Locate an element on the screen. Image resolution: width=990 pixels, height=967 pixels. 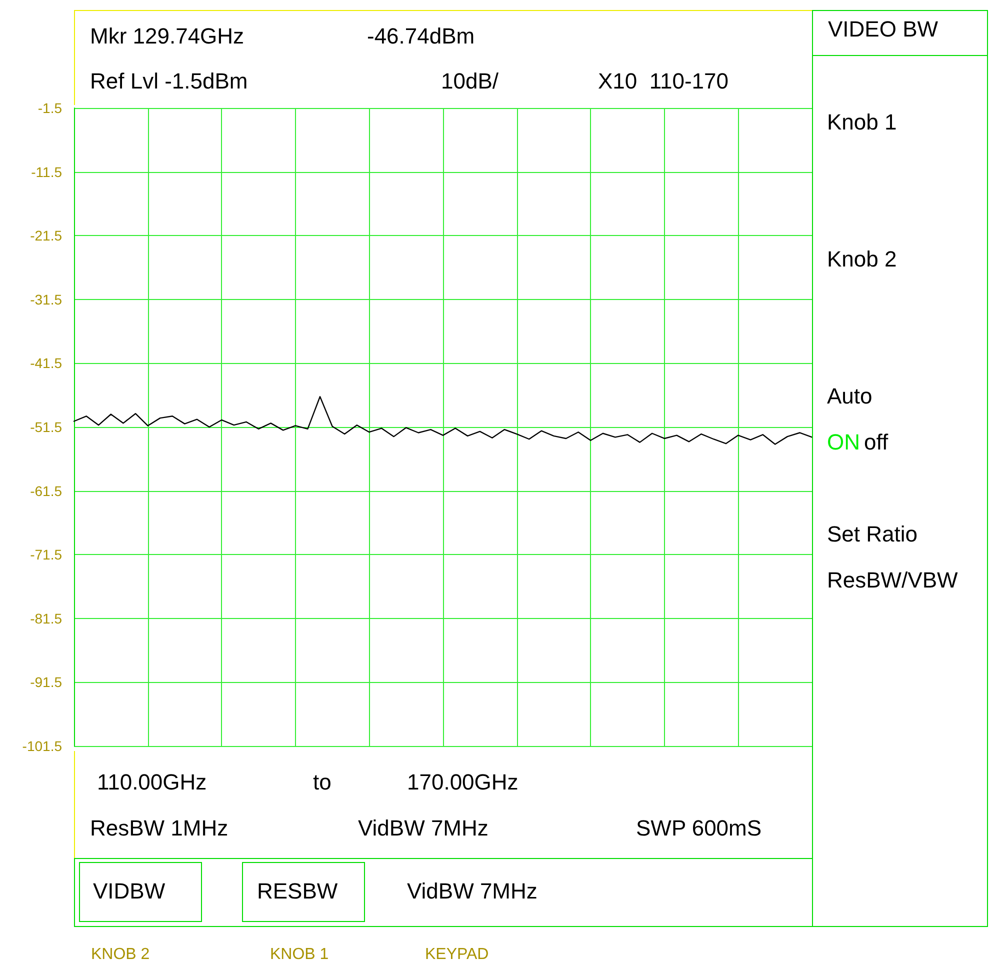
text: 170.00GHz is located at coordinates (462, 781).